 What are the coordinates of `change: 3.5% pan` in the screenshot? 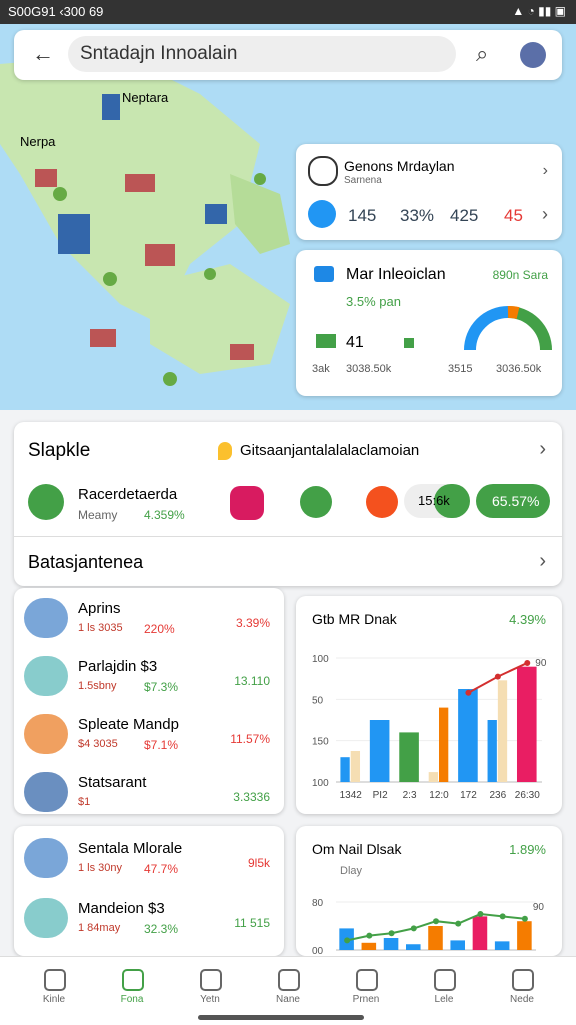 It's located at (373, 301).